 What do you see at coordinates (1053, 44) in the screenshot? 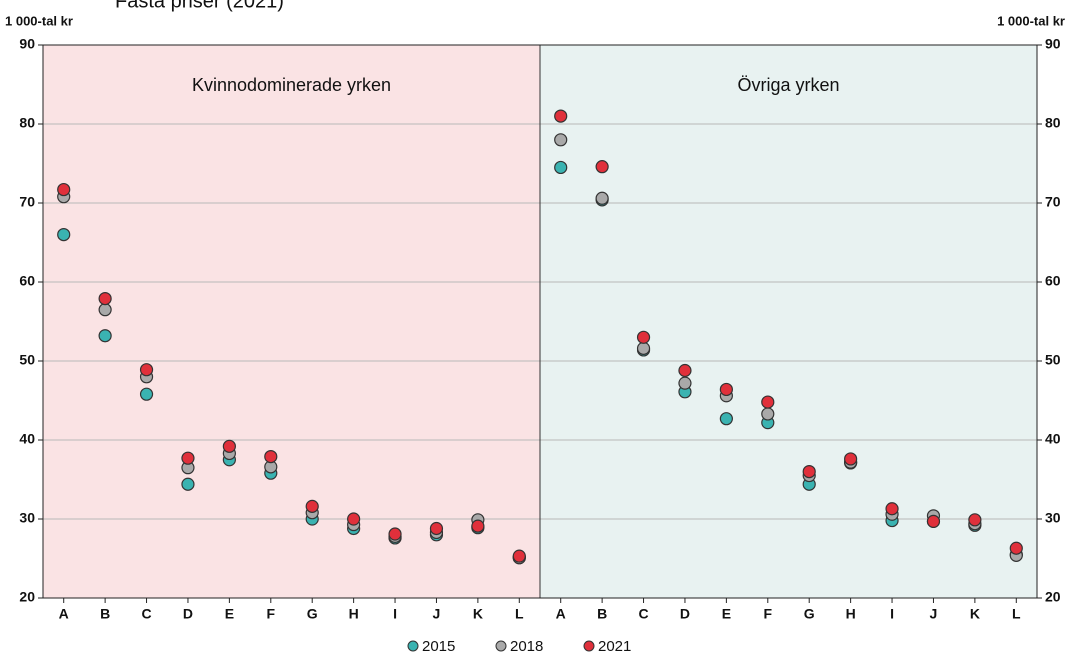
I see `y2-tick-label: 90` at bounding box center [1053, 44].